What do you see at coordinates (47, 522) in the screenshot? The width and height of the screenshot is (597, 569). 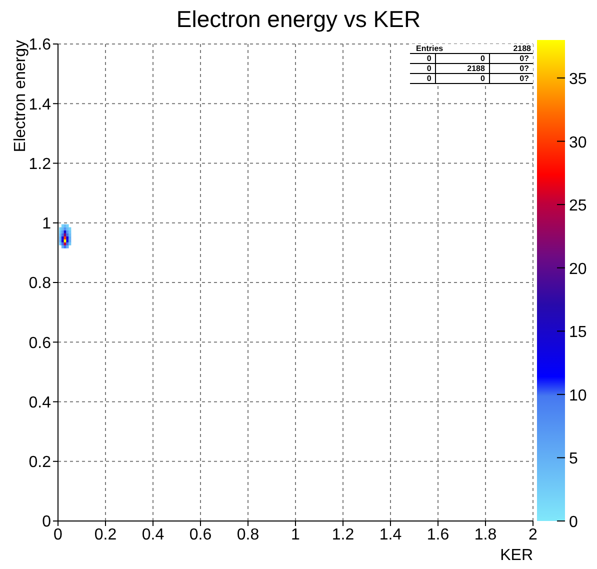 I see `y-tick-label: 0` at bounding box center [47, 522].